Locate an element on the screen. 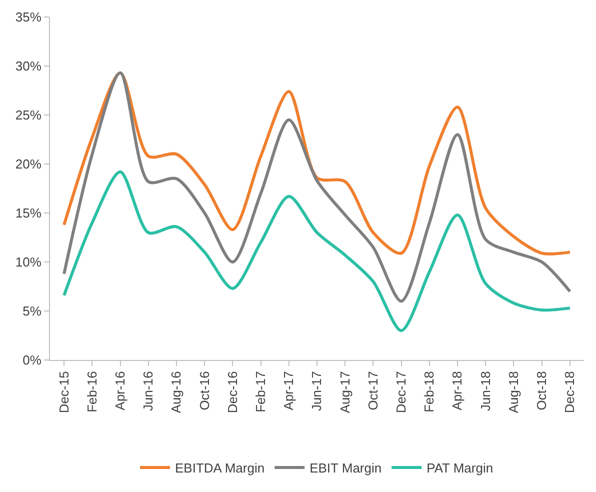 Image resolution: width=596 pixels, height=492 pixels. x-tick-label: Feb-18 is located at coordinates (429, 391).